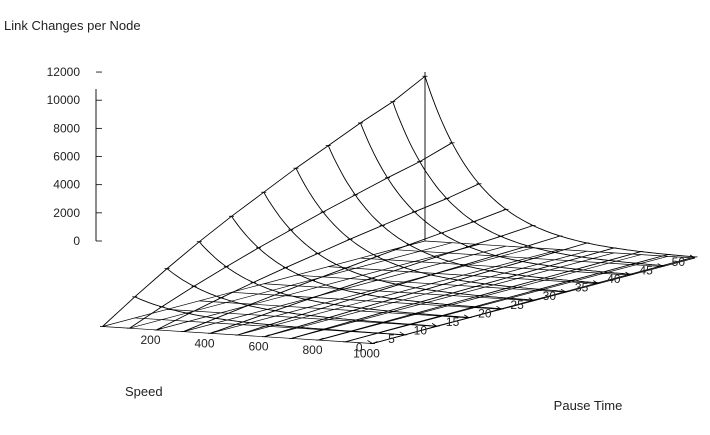 The image size is (710, 435). I want to click on speed-tick-label: 5, so click(391, 339).